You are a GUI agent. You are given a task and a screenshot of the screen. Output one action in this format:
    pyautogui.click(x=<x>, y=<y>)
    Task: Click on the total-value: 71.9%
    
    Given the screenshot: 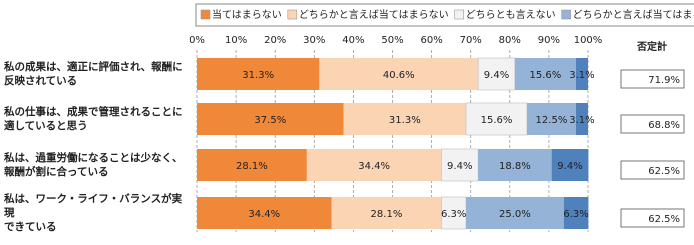 What is the action you would take?
    pyautogui.click(x=664, y=80)
    